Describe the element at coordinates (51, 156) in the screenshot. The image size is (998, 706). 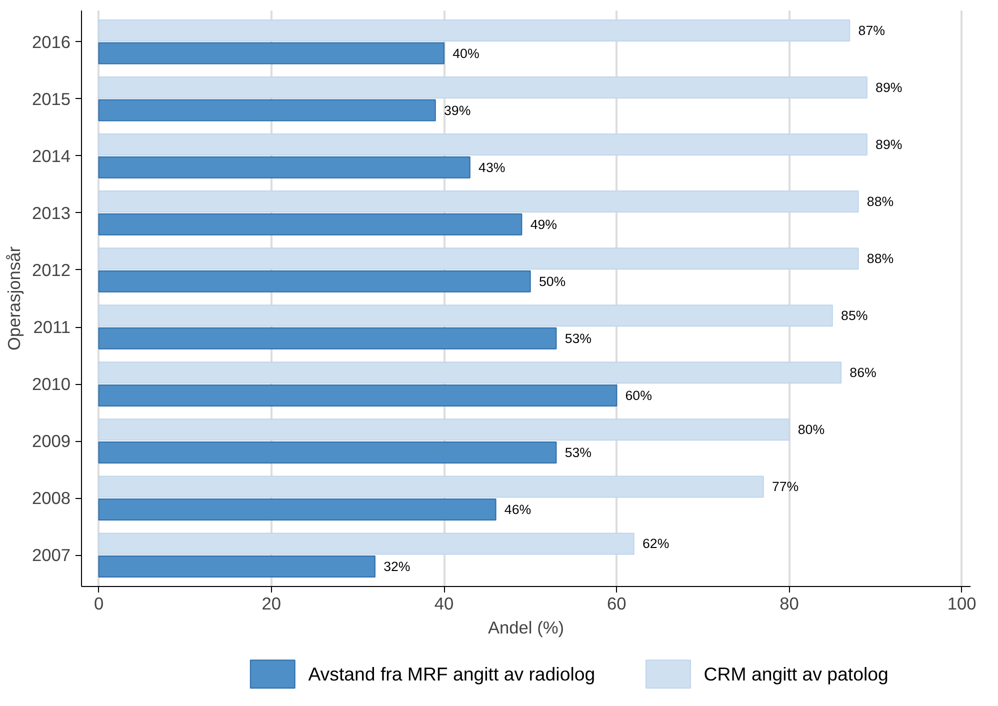
I see `y-tick-label: 2014` at that location.